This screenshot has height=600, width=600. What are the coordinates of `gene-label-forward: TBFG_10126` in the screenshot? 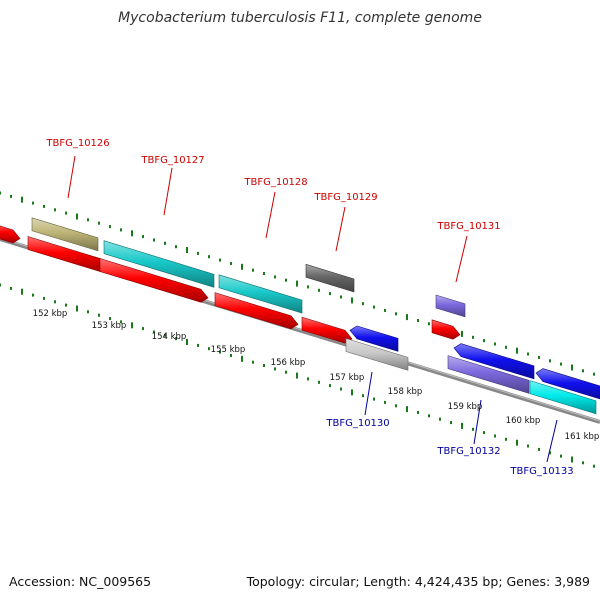 It's located at (77, 143).